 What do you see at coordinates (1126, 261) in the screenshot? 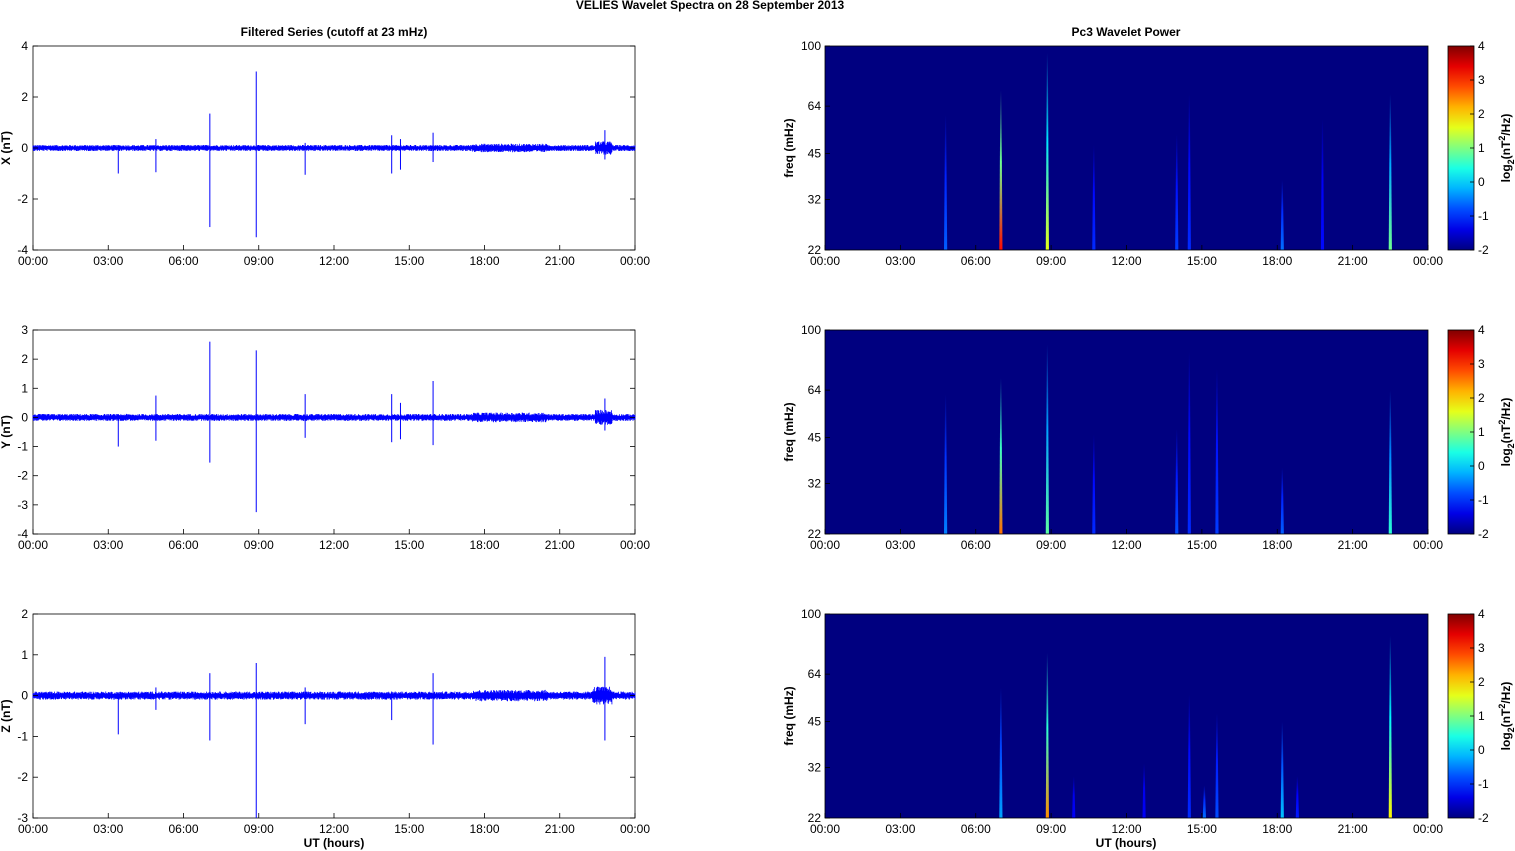
I see `wv-xtick-label: 12:00` at bounding box center [1126, 261].